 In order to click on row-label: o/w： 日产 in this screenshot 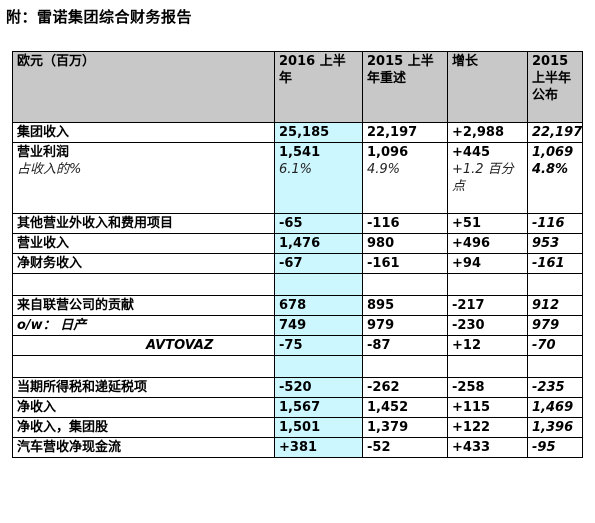, I will do `click(143, 325)`.